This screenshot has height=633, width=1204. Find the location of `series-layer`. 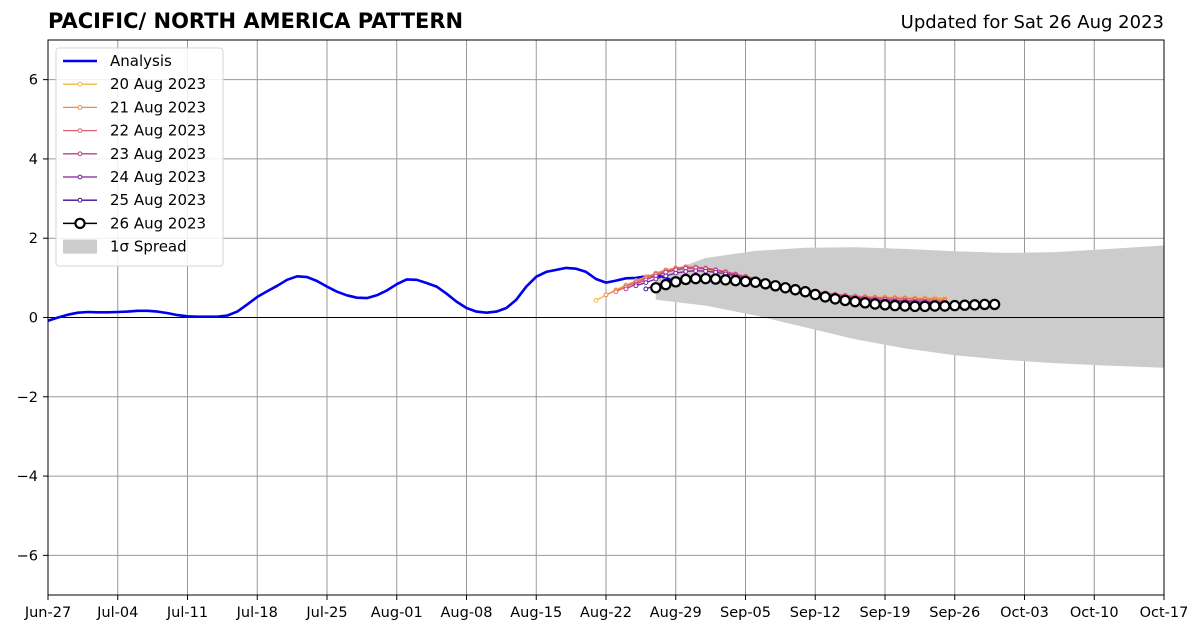

series-layer is located at coordinates (524, 293).